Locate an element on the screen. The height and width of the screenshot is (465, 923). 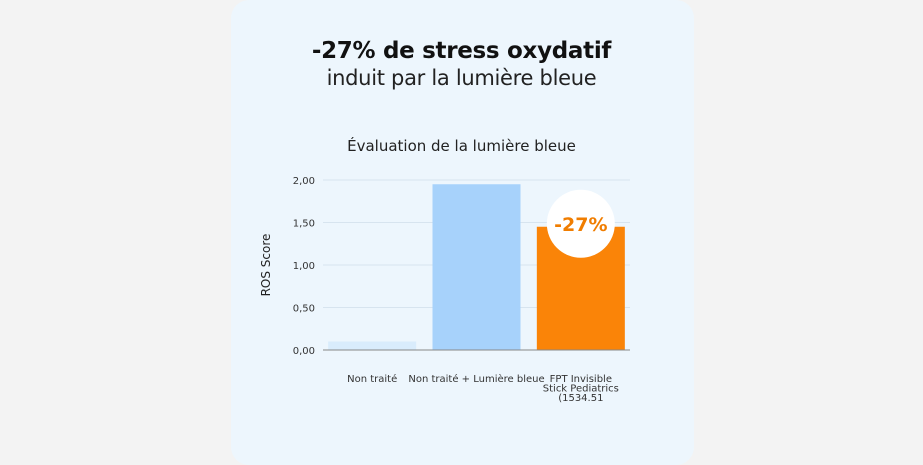
y-axis-label: ROS Score is located at coordinates (266, 265).